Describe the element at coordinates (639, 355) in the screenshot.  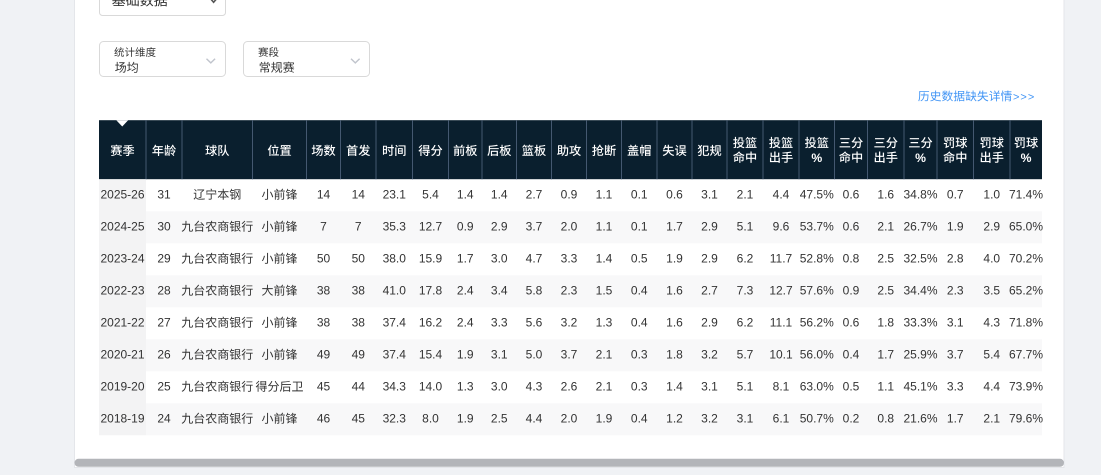
I see `svg-text: 0.3` at that location.